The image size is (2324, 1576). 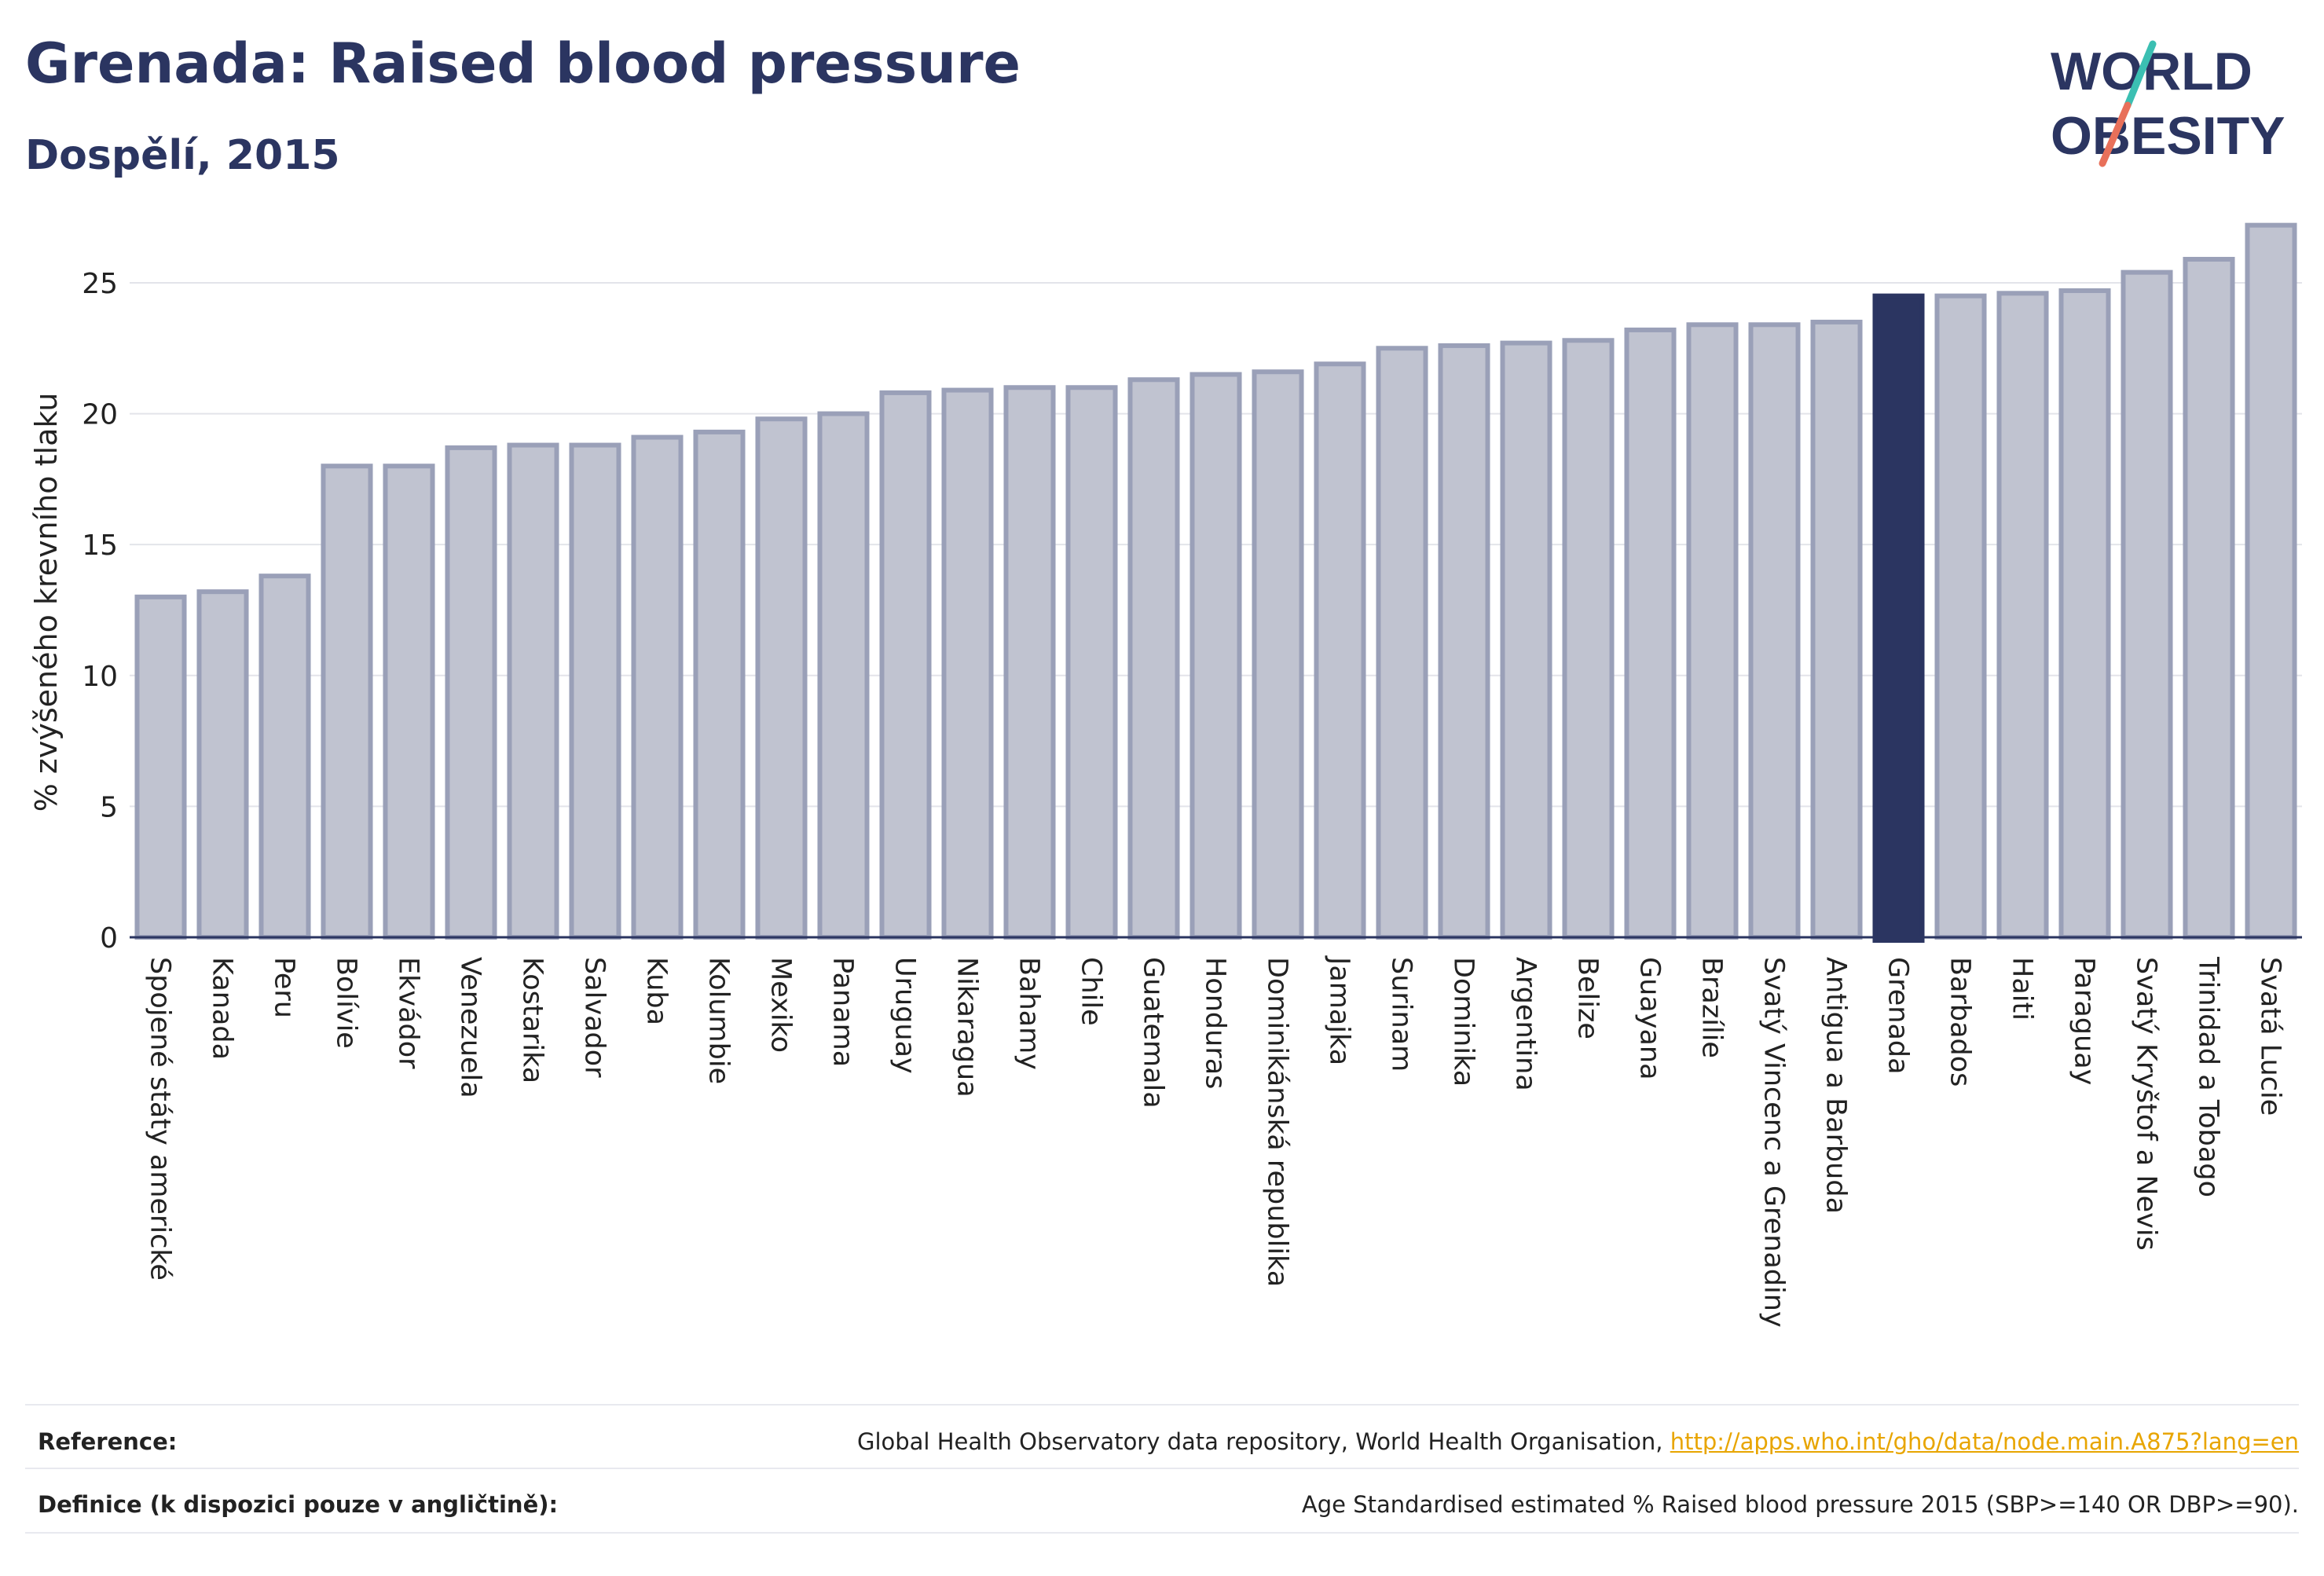 I want to click on bar-surinam, so click(x=1402, y=643).